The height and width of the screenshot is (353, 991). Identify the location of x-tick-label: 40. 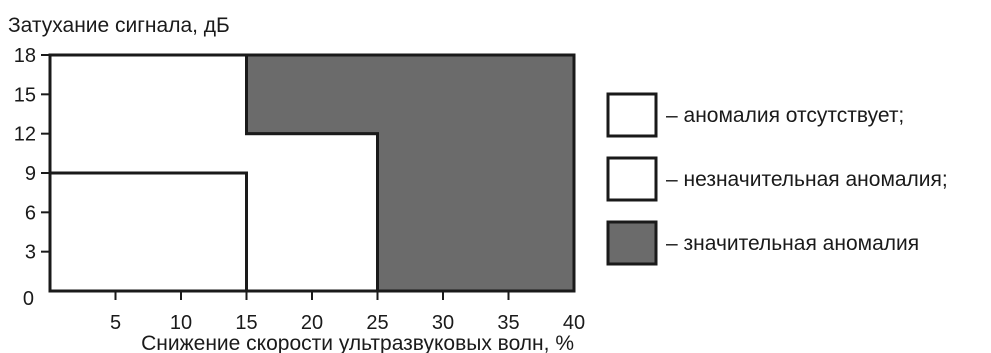
(574, 323).